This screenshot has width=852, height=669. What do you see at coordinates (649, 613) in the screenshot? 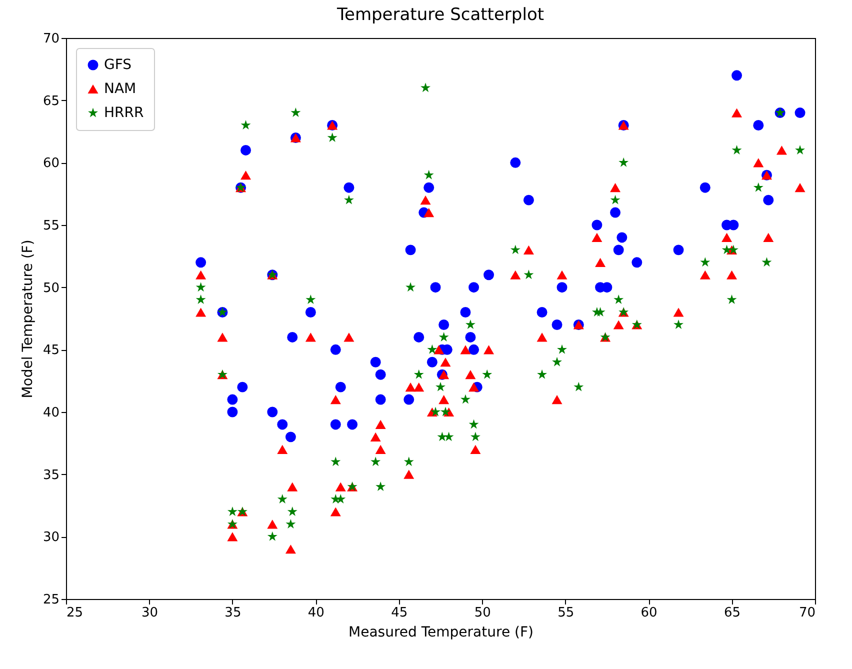
I see `x-tick-label: 60` at bounding box center [649, 613].